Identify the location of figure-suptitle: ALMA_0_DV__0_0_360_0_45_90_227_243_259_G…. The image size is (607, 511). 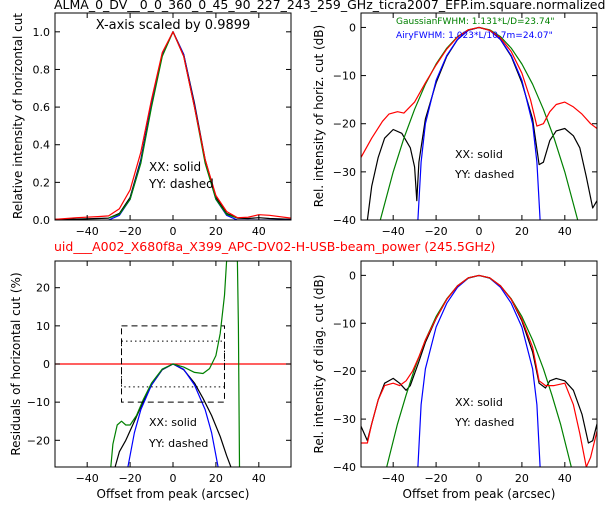
(329, 6).